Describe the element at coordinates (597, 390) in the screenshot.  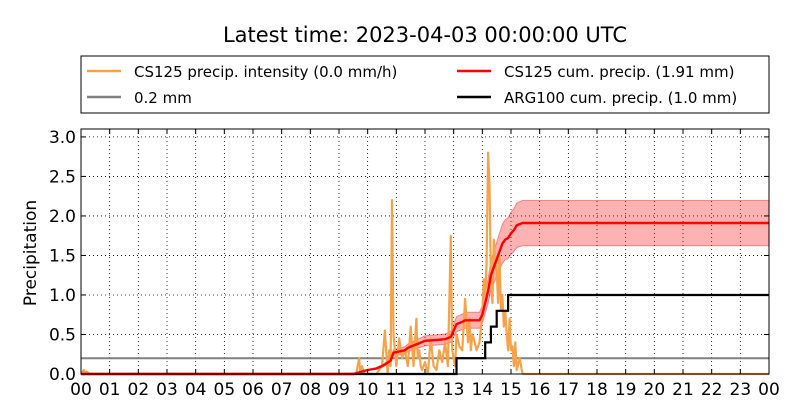
I see `x-tick-label: 18` at that location.